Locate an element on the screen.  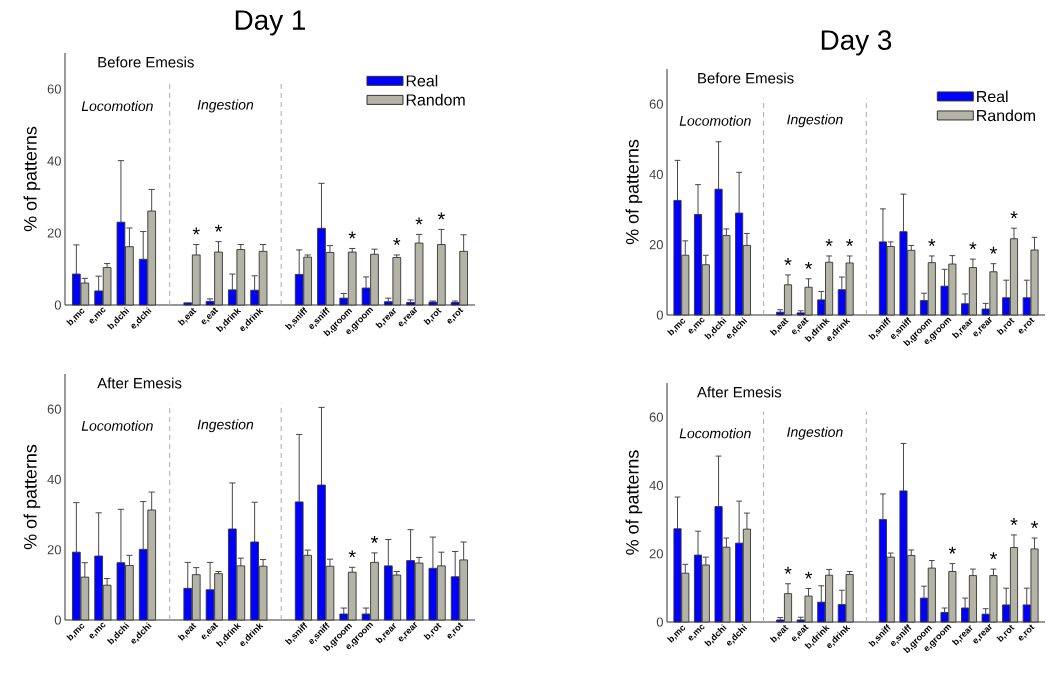
chart-title: Day 3 is located at coordinates (856, 43).